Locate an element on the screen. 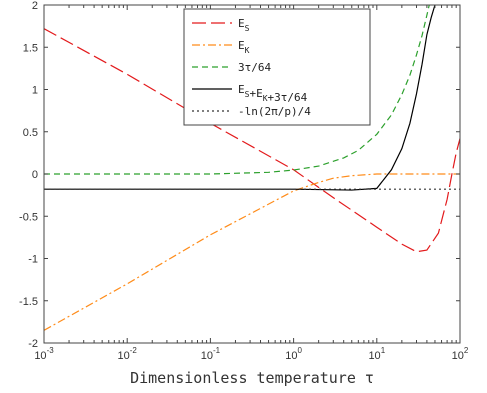  y-tick-label: 2 is located at coordinates (35, 6).